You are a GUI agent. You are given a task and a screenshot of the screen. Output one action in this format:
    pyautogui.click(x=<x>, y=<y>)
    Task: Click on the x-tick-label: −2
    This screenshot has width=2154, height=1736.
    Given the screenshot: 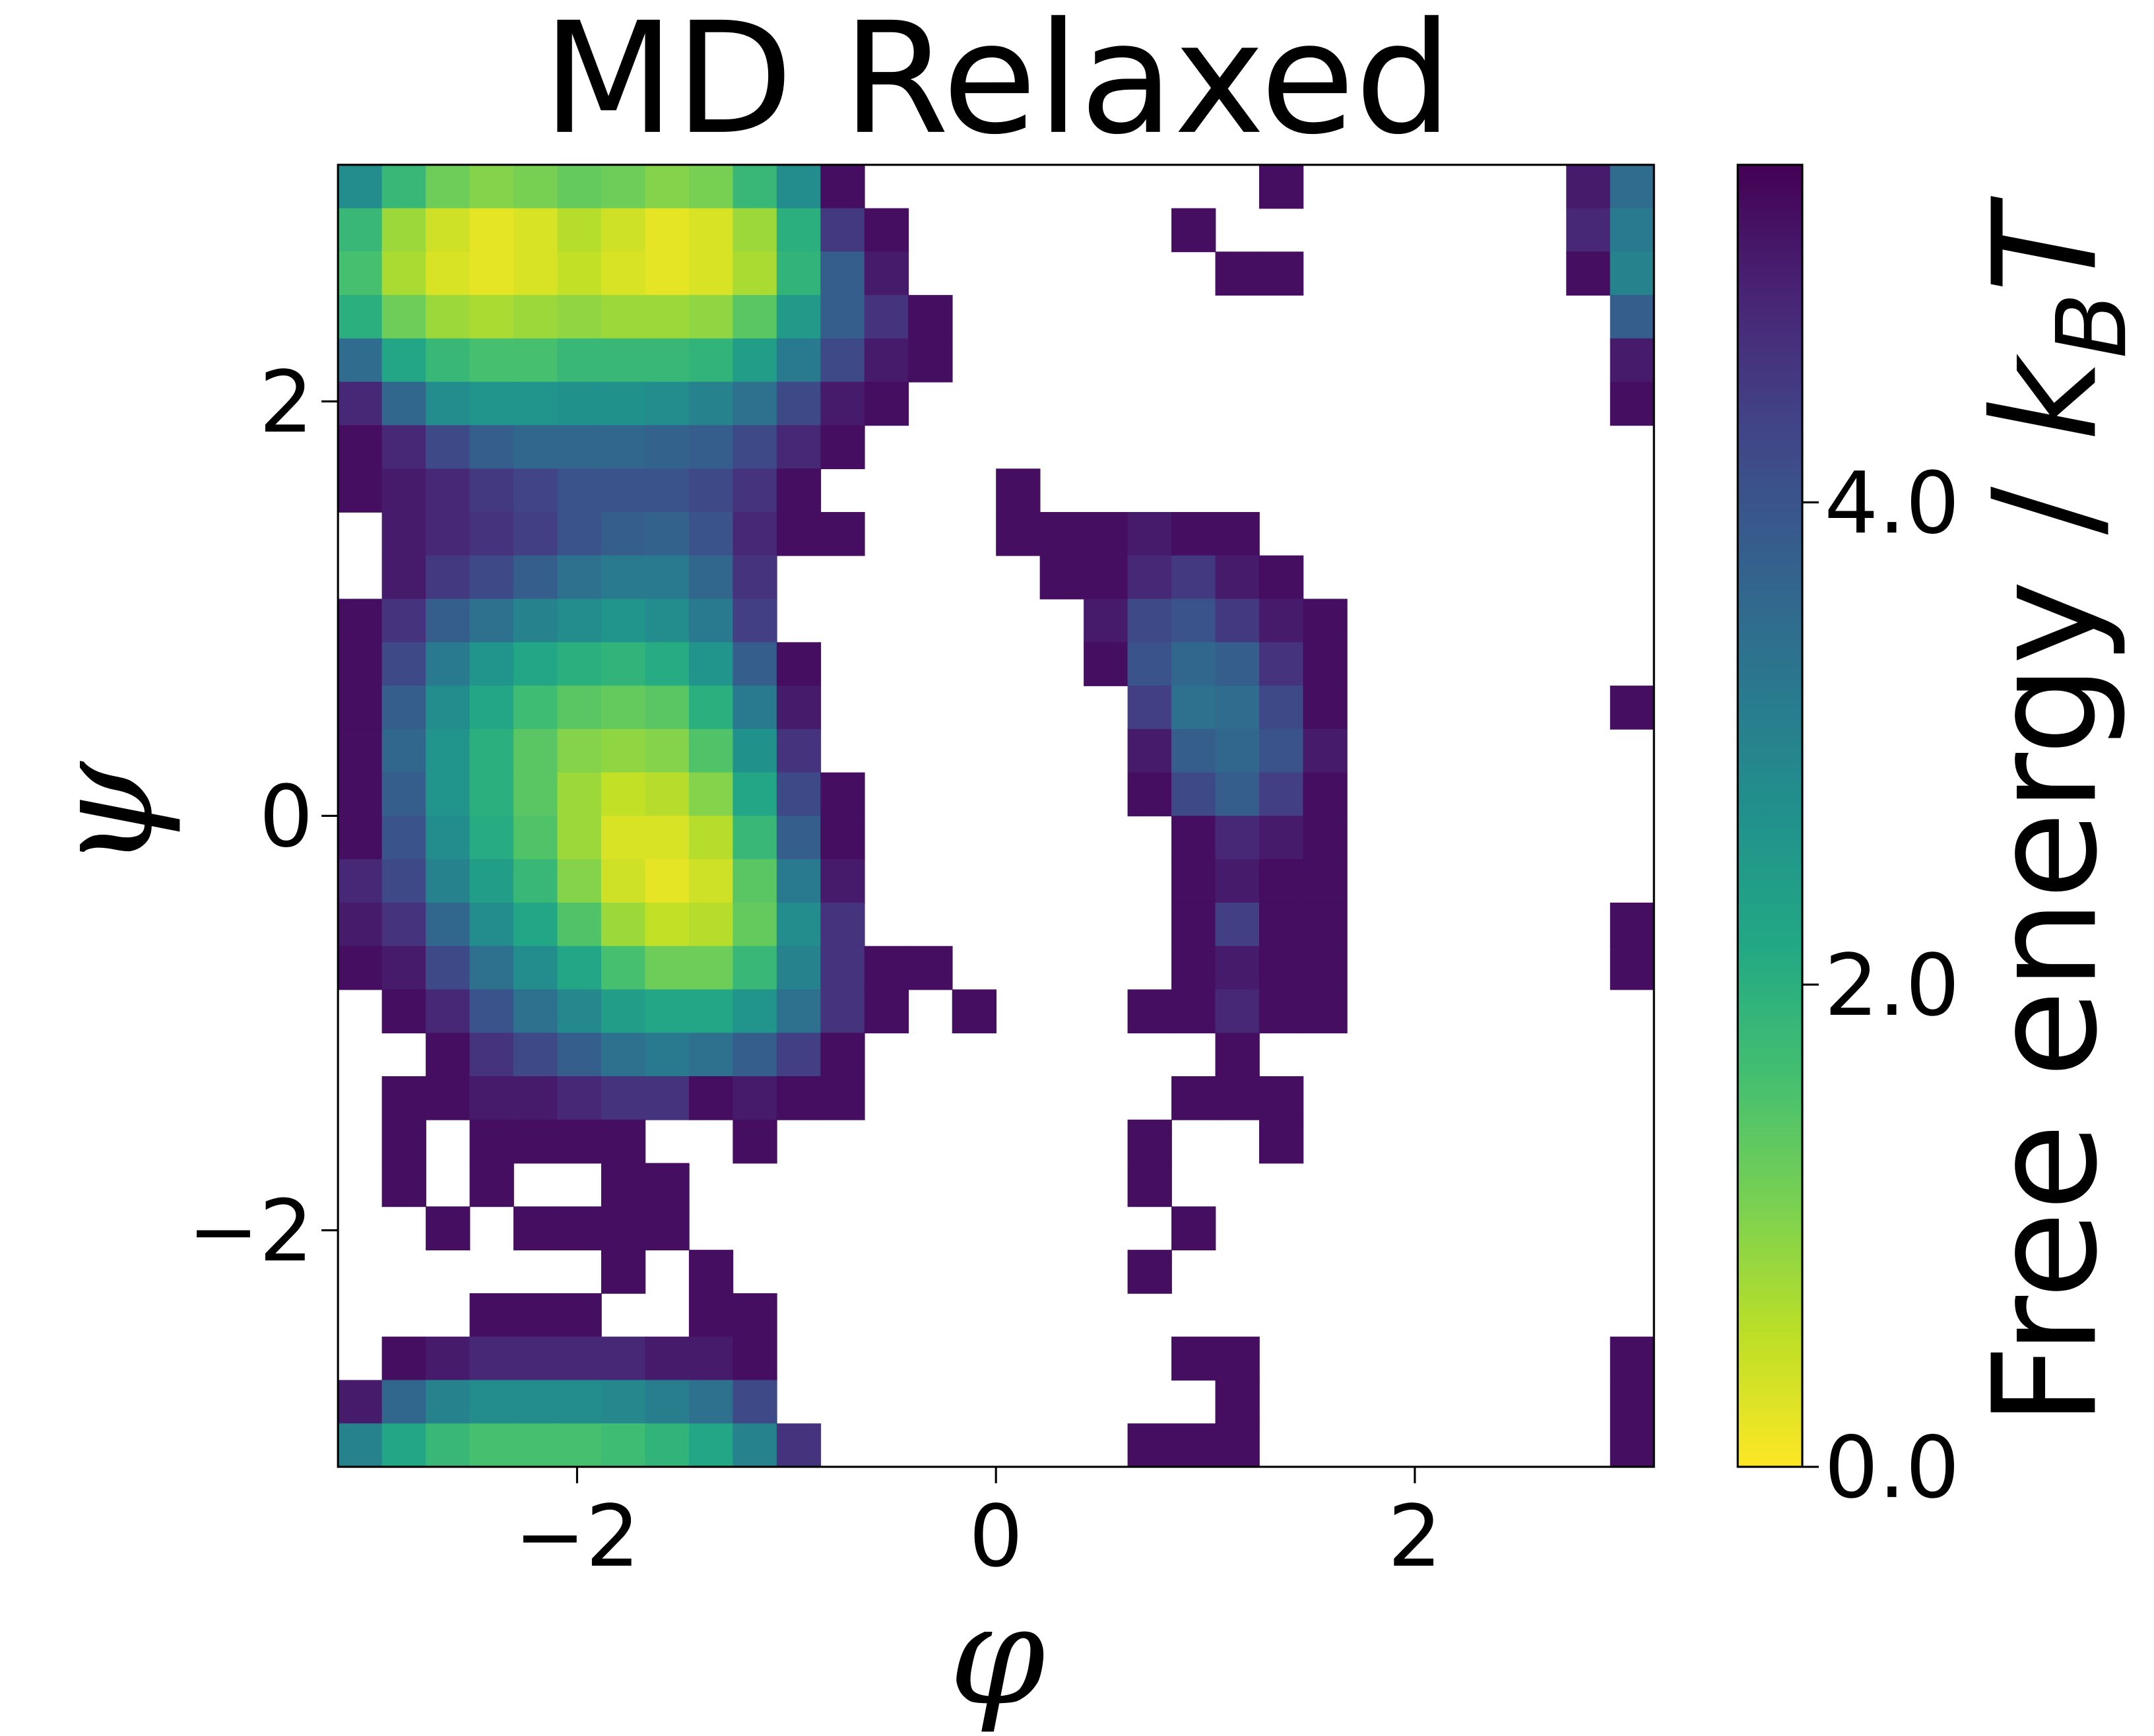 What is the action you would take?
    pyautogui.click(x=576, y=1536)
    